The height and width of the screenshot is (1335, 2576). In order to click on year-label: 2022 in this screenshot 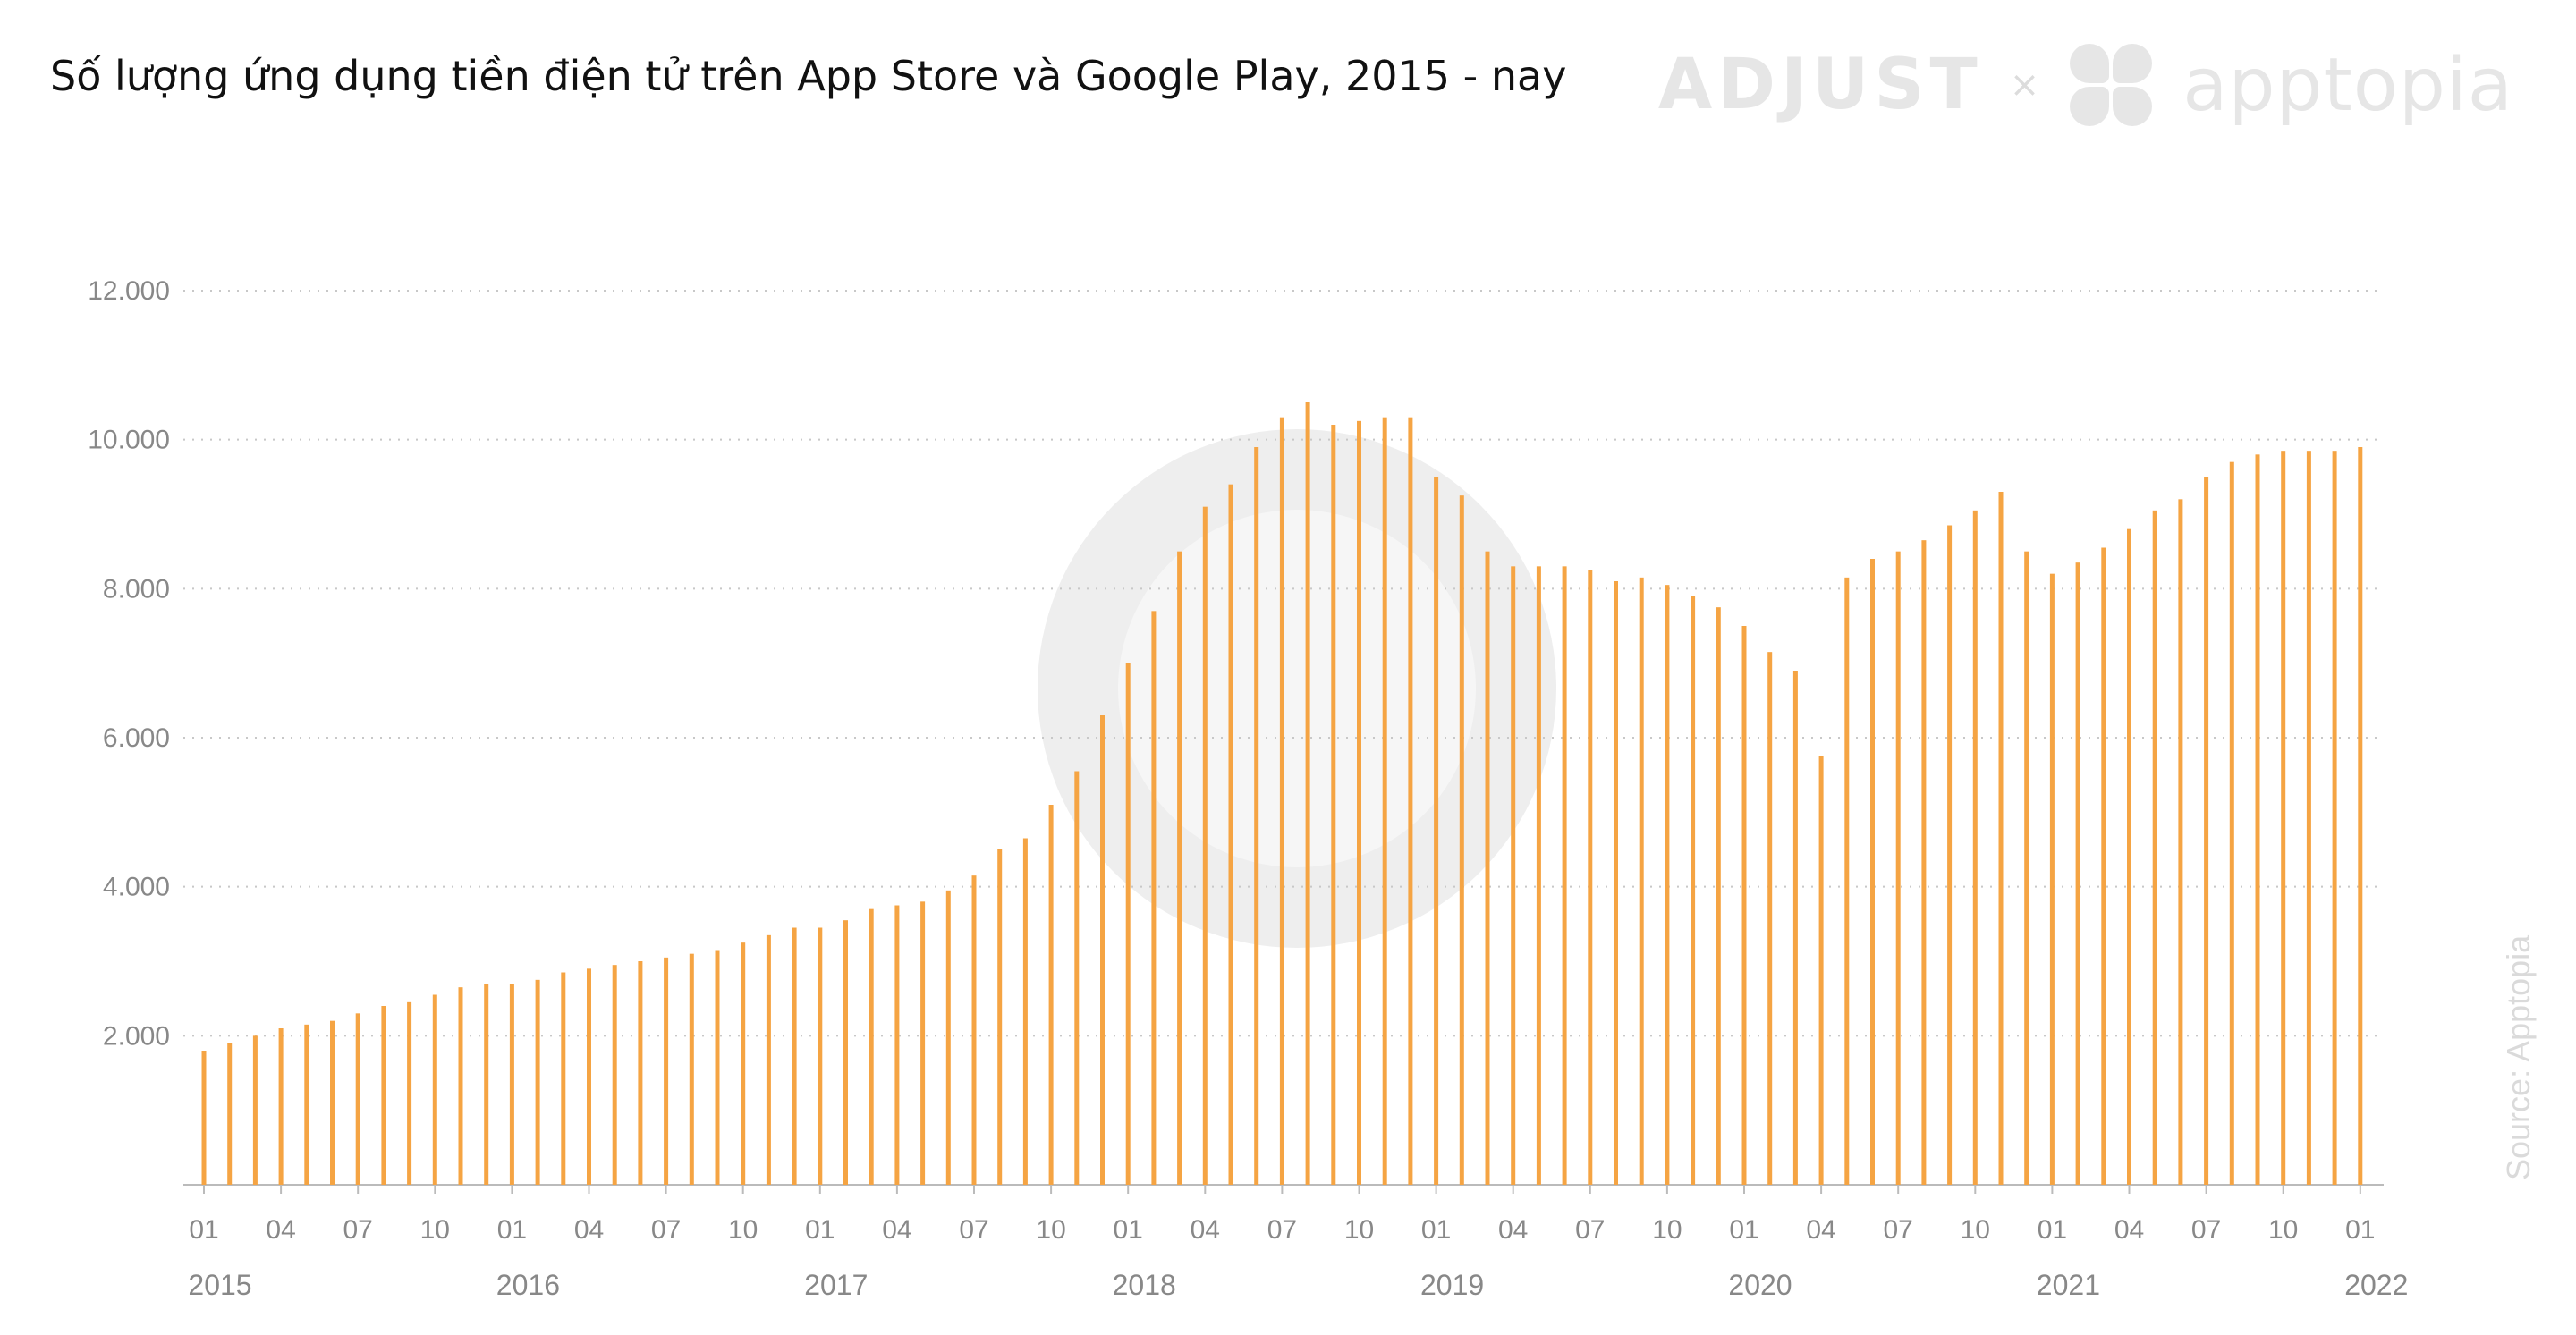, I will do `click(2376, 1285)`.